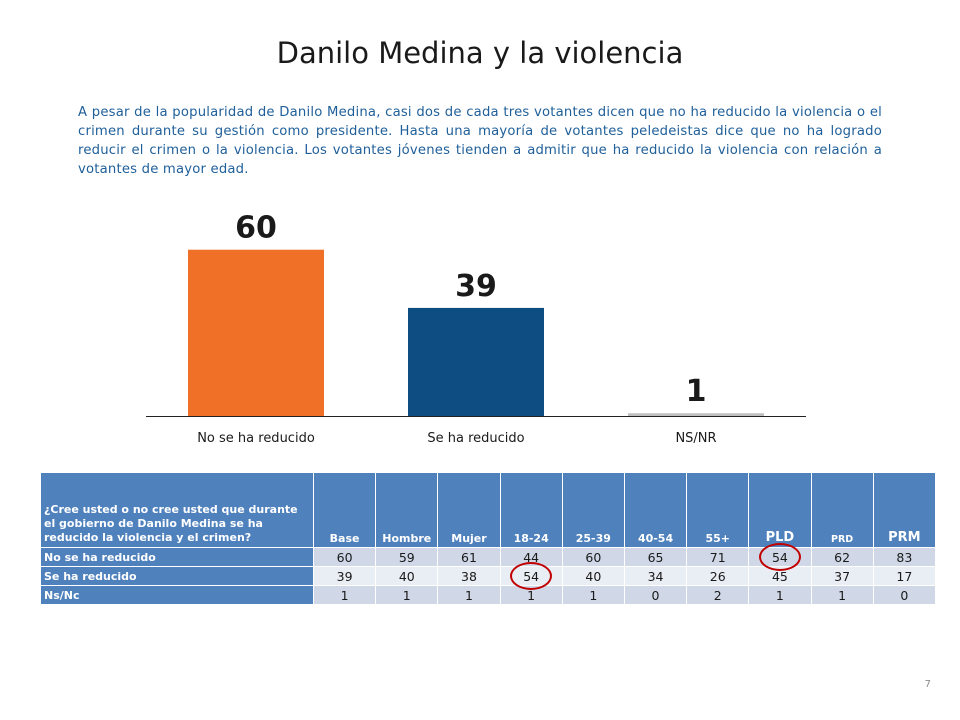 The height and width of the screenshot is (720, 960). Describe the element at coordinates (476, 286) in the screenshot. I see `data-label-1: 39` at that location.